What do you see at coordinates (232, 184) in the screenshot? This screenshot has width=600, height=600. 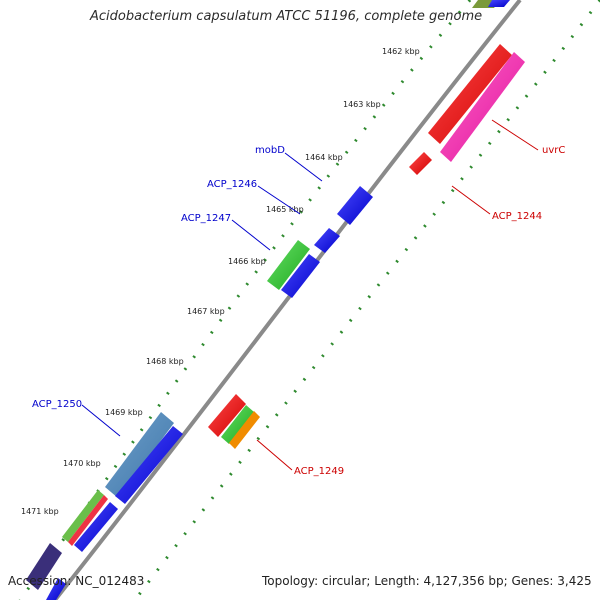 I see `gene-label-acp1246: ACP_1246` at bounding box center [232, 184].